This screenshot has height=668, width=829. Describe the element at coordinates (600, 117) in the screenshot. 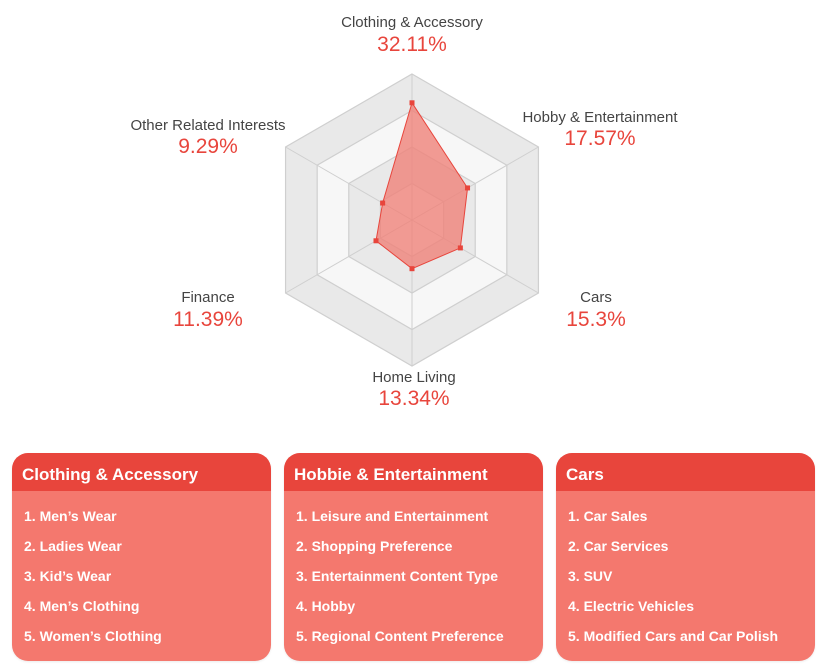

I see `axis-label-hobby: Hobby & Entertainment` at that location.